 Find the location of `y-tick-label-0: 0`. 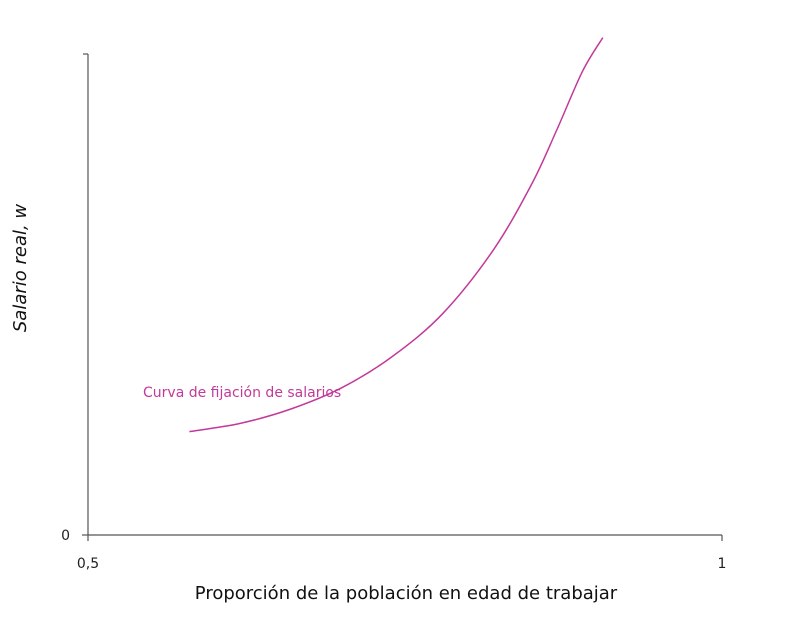

y-tick-label-0: 0 is located at coordinates (65, 536).